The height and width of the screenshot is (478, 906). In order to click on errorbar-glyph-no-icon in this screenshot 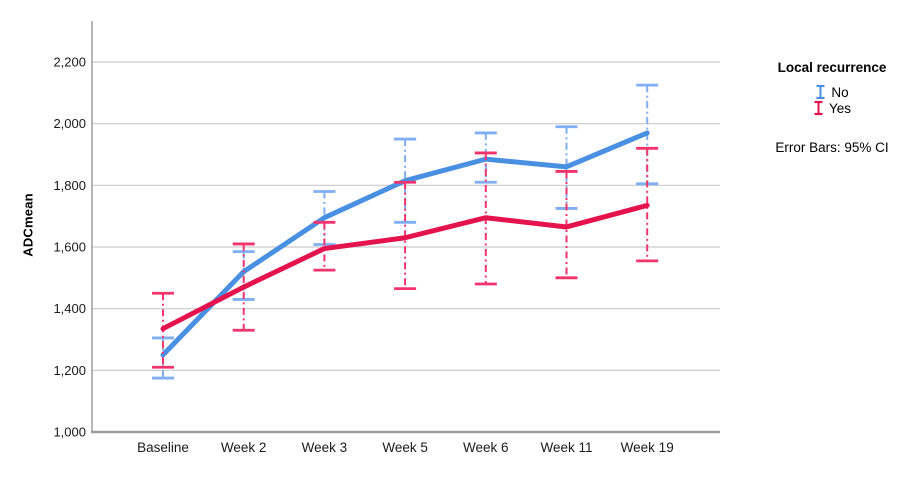, I will do `click(820, 92)`.